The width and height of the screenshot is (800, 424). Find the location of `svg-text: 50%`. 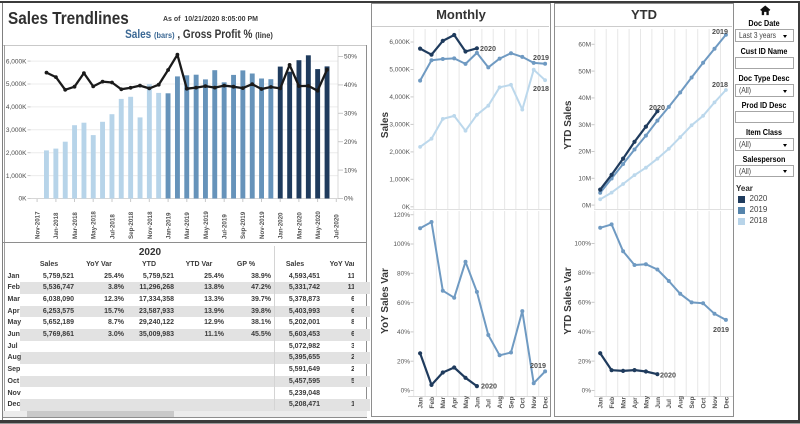

svg-text: 50% is located at coordinates (350, 57).